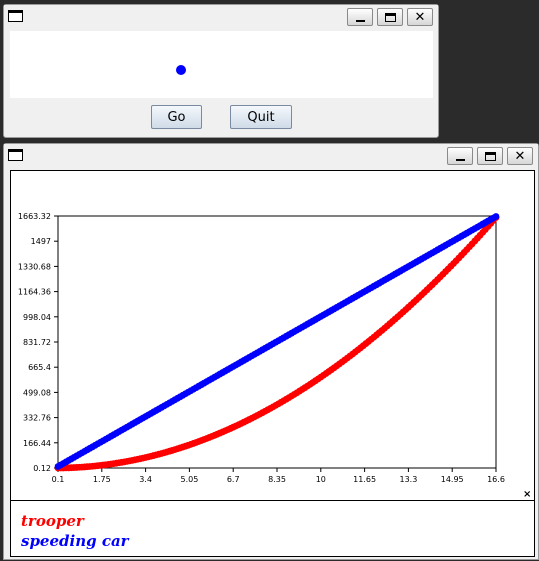 This screenshot has height=561, width=539. What do you see at coordinates (37, 392) in the screenshot?
I see `y-tick-label: 499.08` at bounding box center [37, 392].